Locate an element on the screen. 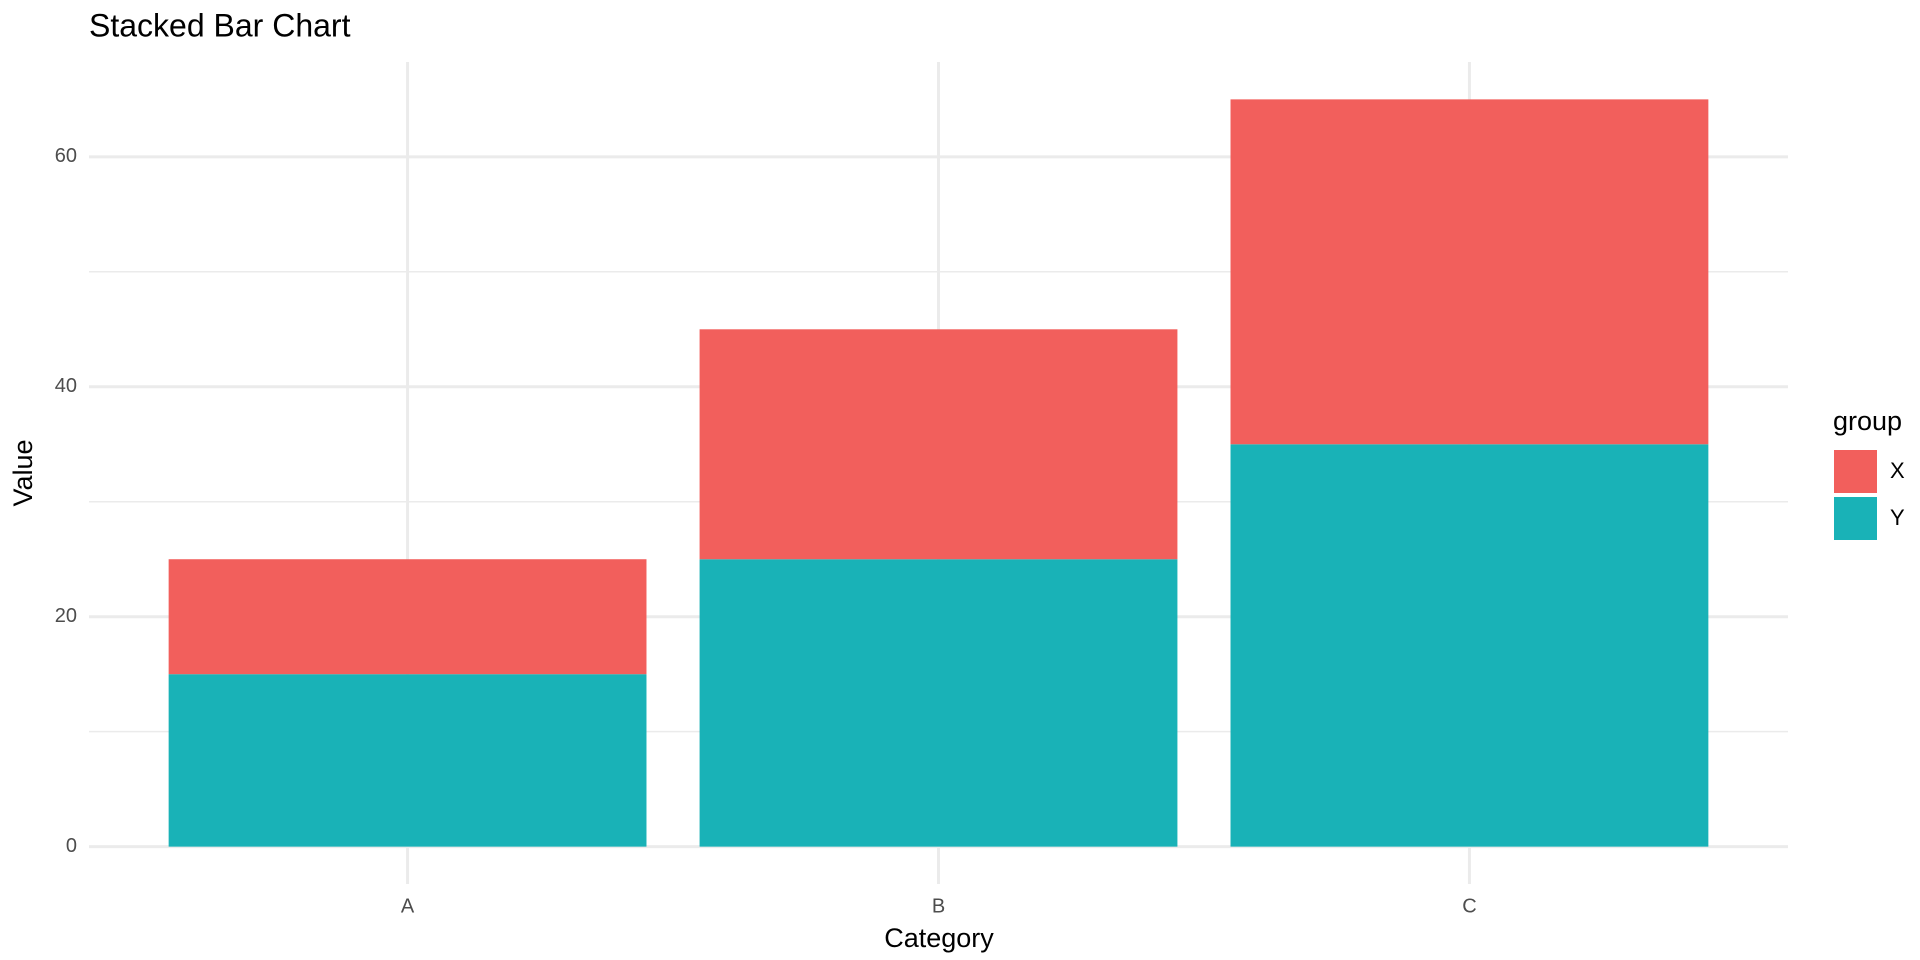 The height and width of the screenshot is (960, 1920). x-tick-label: B is located at coordinates (938, 906).